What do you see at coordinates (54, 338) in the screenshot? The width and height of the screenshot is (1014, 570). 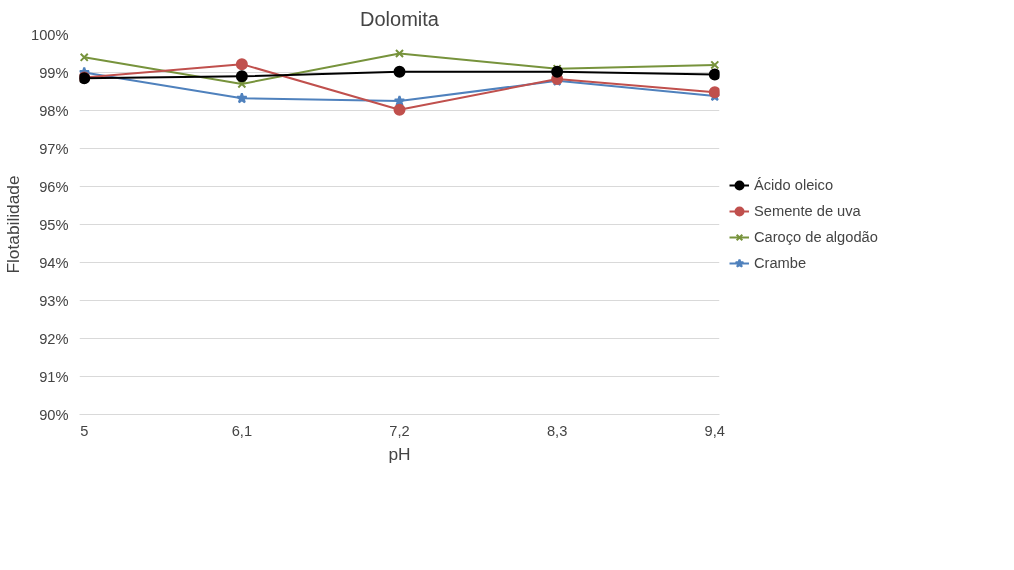 I see `y-tick-label: 92%` at bounding box center [54, 338].